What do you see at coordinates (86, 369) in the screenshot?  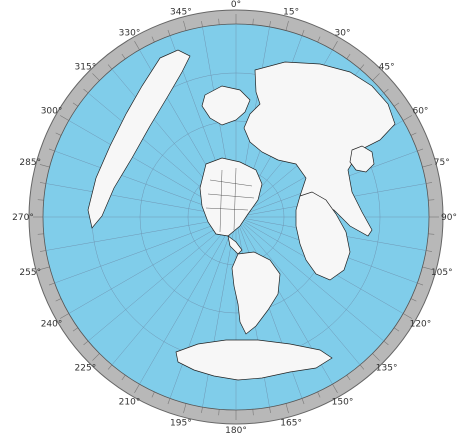 I see `degree-label: 225°` at bounding box center [86, 369].